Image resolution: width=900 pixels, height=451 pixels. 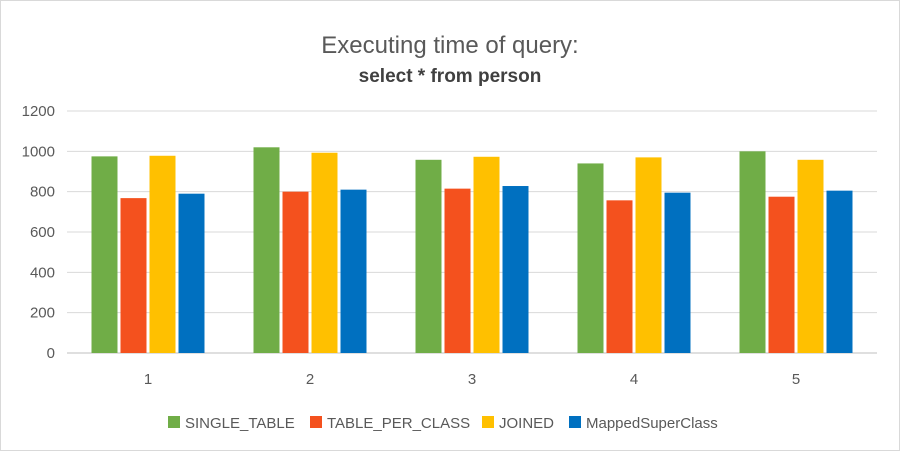 What do you see at coordinates (796, 379) in the screenshot?
I see `x-tick-label: 5` at bounding box center [796, 379].